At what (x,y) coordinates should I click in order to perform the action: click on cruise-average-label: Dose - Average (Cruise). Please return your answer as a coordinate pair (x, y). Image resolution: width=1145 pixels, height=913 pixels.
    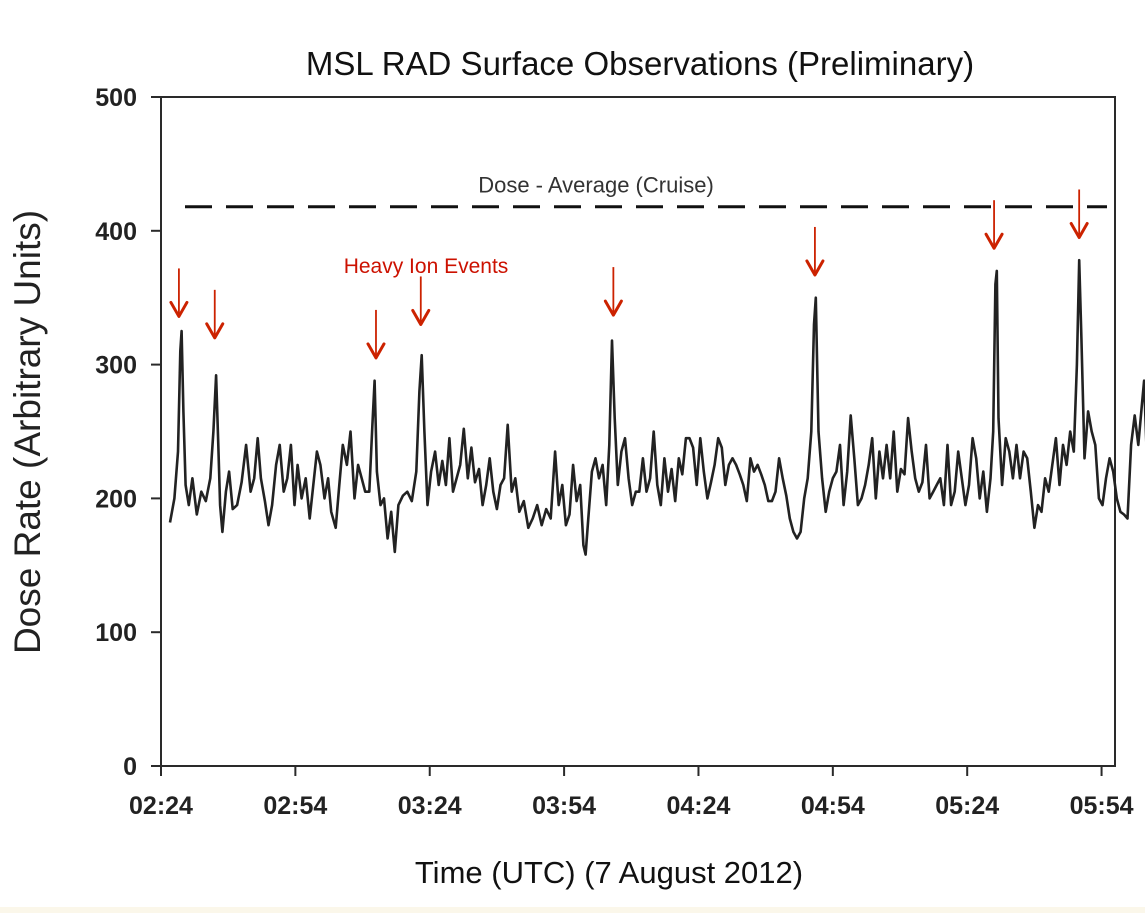
    Looking at the image, I should click on (596, 185).